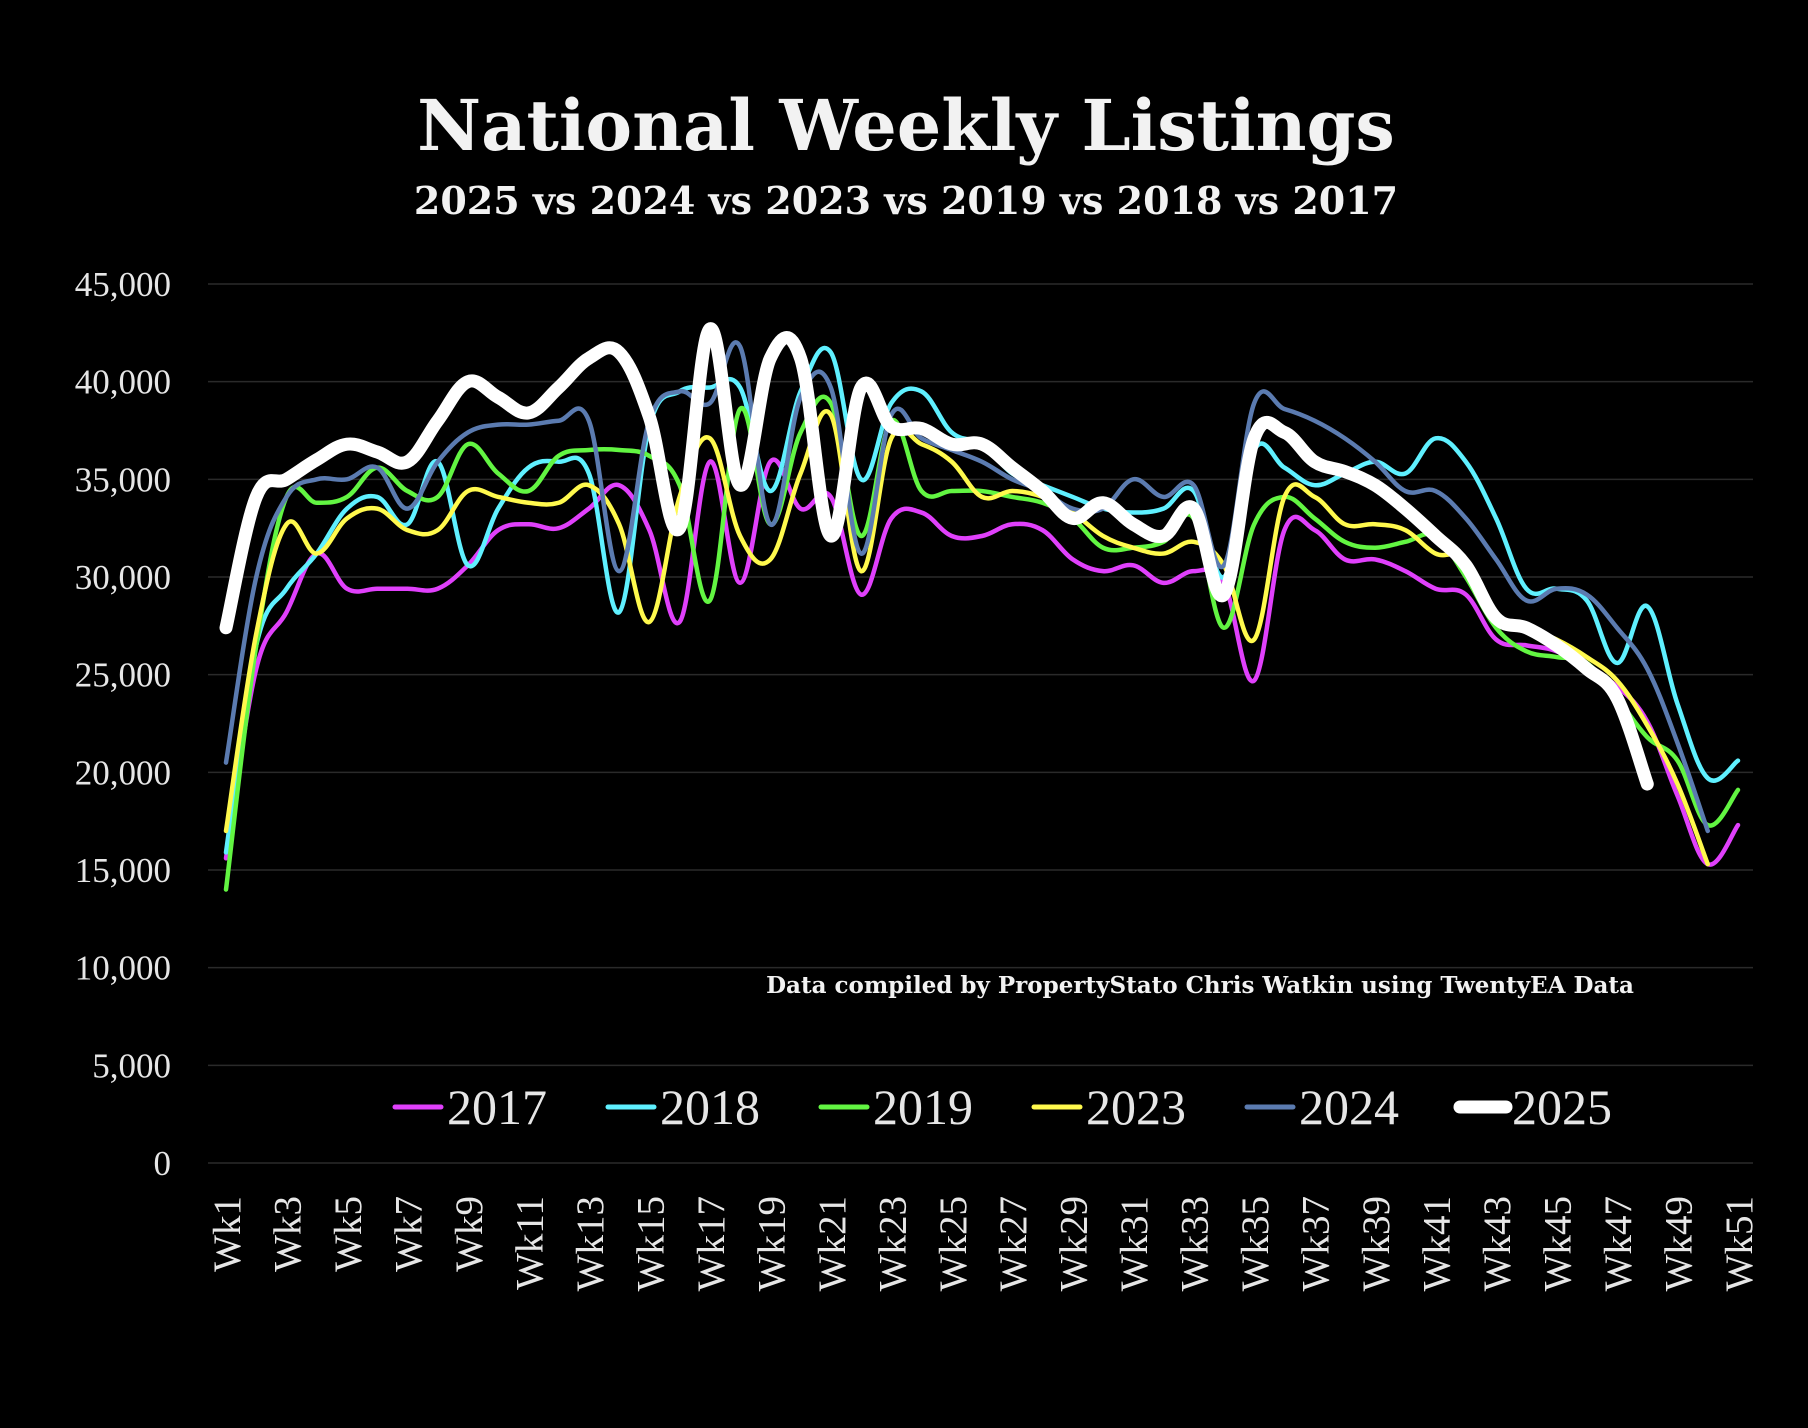 The image size is (1808, 1428). What do you see at coordinates (892, 1243) in the screenshot?
I see `x-tick-label: Wk23` at bounding box center [892, 1243].